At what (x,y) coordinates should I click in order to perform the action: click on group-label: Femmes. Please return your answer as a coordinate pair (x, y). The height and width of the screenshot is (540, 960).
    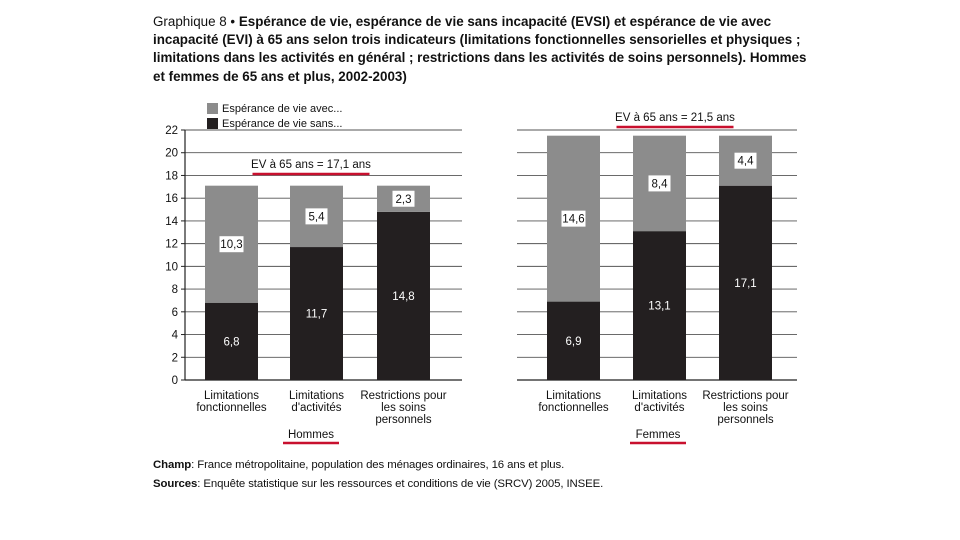
    Looking at the image, I should click on (658, 435).